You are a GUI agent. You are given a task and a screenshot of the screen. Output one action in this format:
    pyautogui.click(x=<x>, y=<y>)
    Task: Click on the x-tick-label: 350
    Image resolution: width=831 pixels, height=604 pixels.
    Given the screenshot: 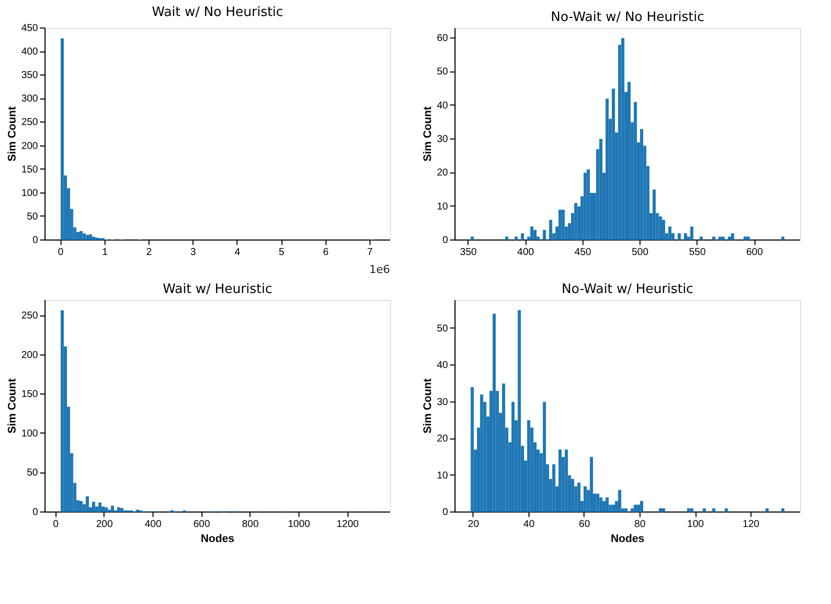 What is the action you would take?
    pyautogui.click(x=469, y=252)
    